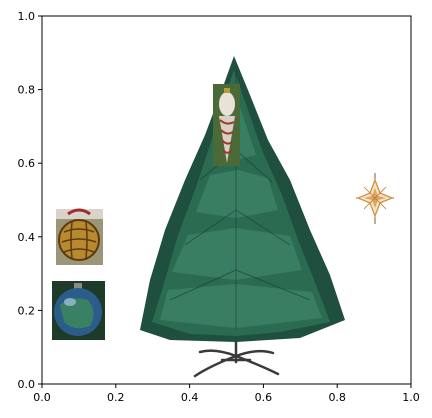 The height and width of the screenshot is (418, 432). Describe the element at coordinates (116, 397) in the screenshot. I see `x-tick-label: 0.2` at that location.